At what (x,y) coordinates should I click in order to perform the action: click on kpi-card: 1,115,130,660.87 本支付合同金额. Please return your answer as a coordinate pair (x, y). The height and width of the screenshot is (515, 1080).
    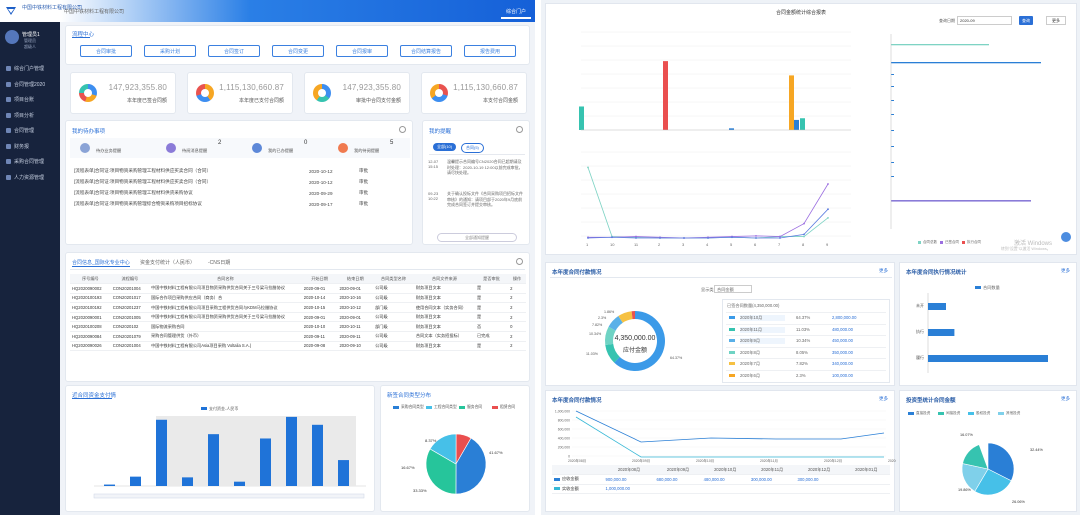
    Looking at the image, I should click on (474, 93).